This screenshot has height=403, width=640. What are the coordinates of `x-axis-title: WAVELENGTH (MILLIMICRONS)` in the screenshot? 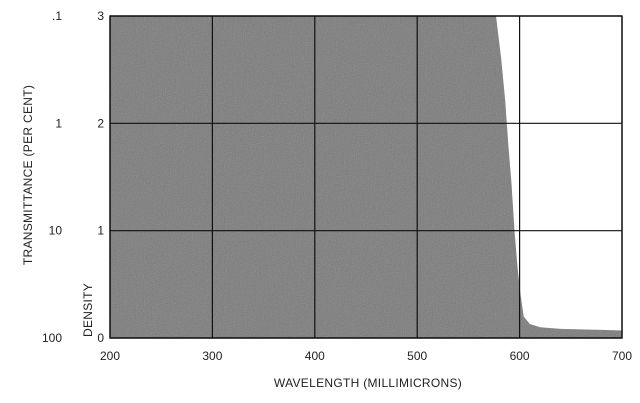 It's located at (368, 383).